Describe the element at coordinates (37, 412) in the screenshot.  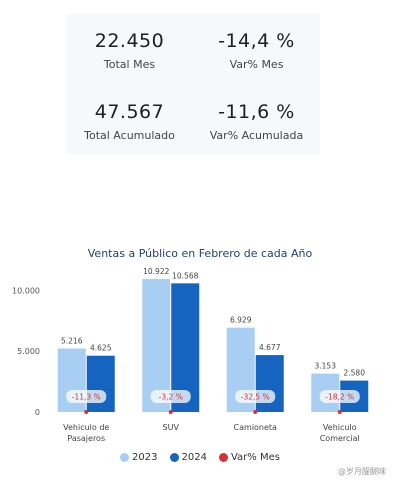
I see `y-tick-label: 0` at that location.